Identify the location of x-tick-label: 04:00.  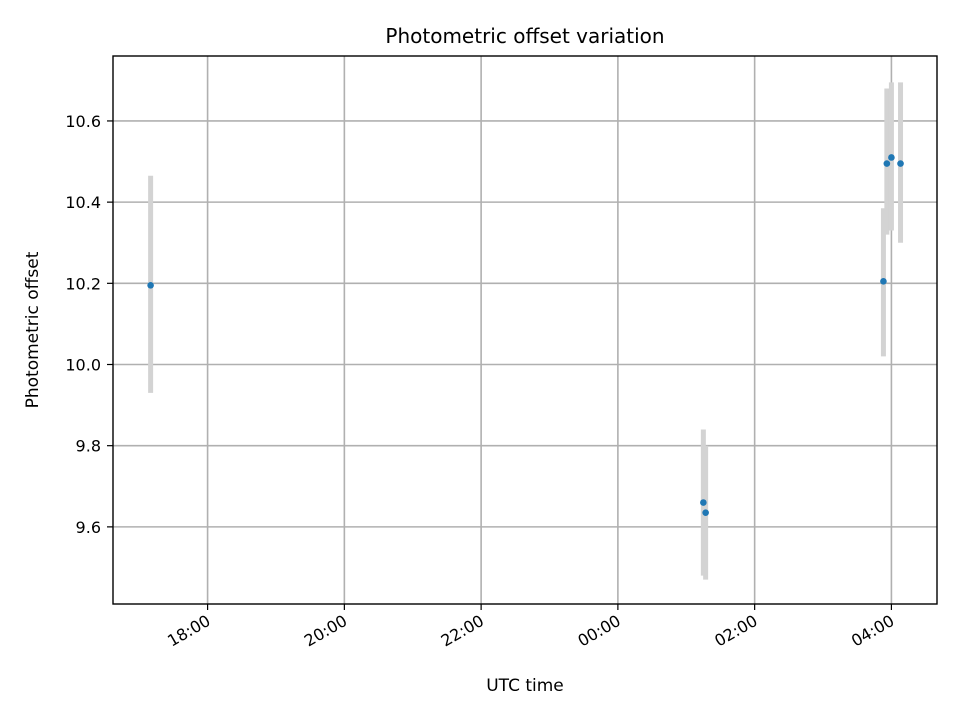
(872, 631).